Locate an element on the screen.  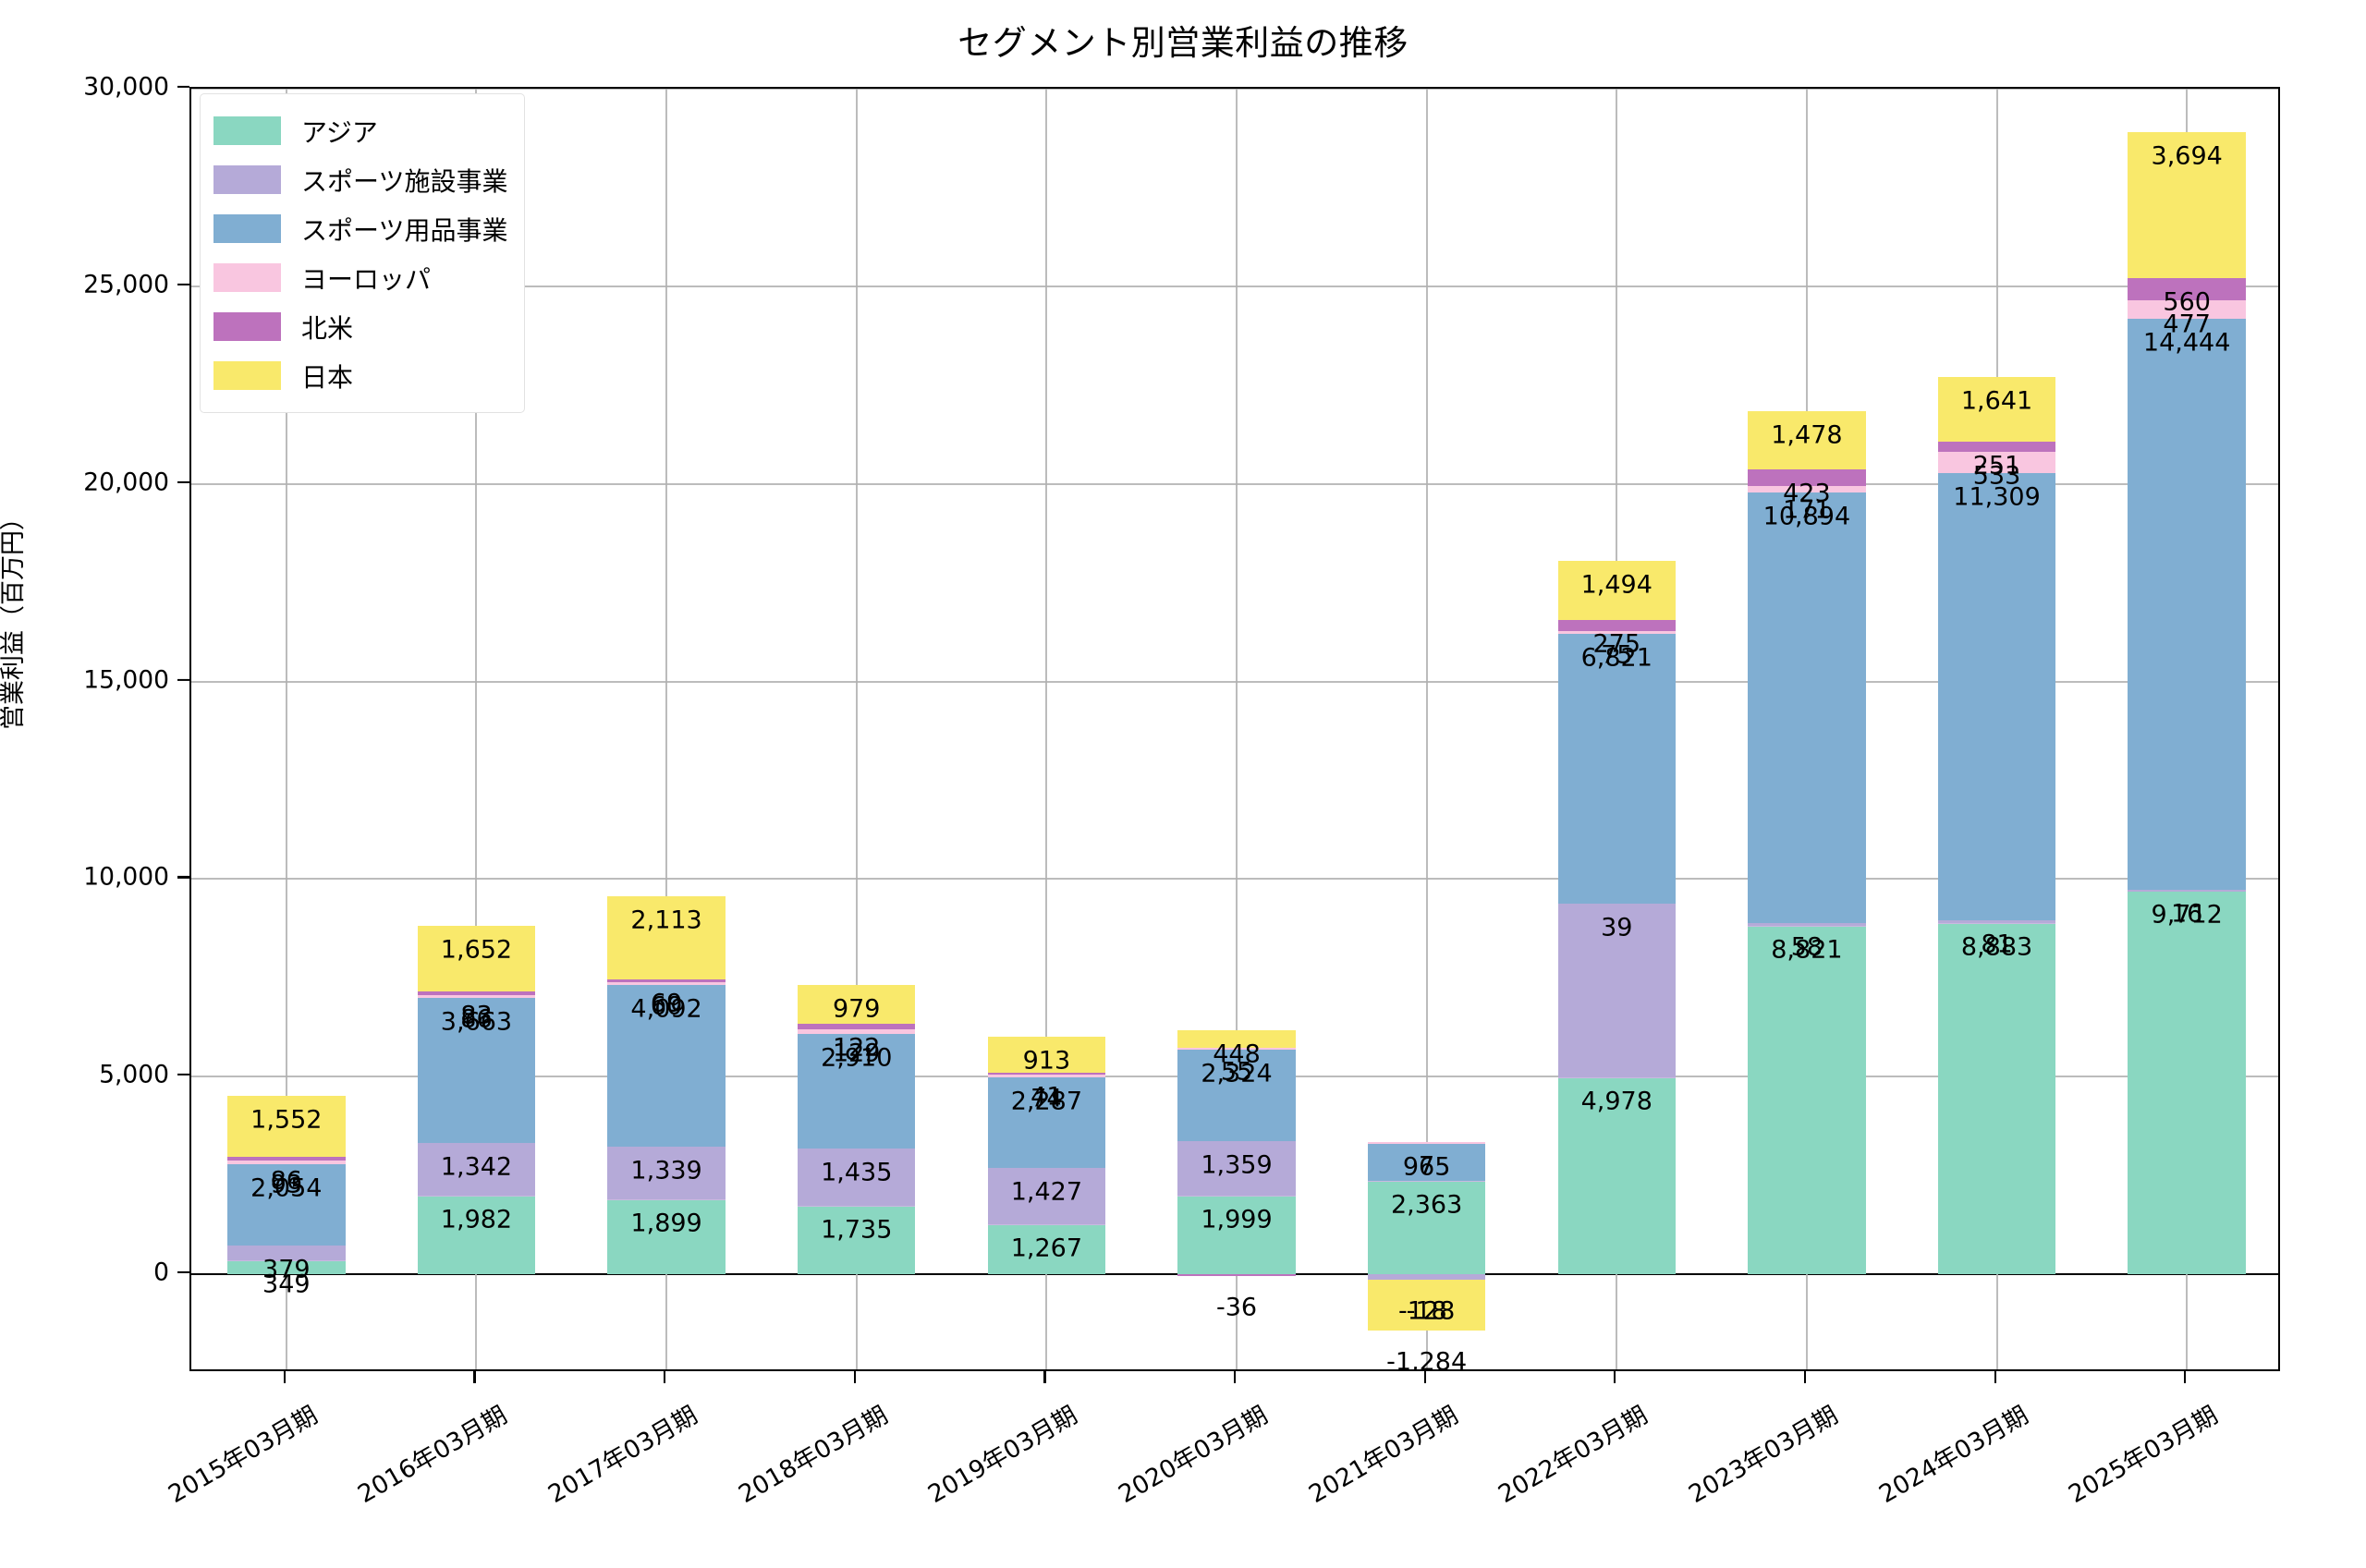
legend-item-0: アジア is located at coordinates (360, 130).